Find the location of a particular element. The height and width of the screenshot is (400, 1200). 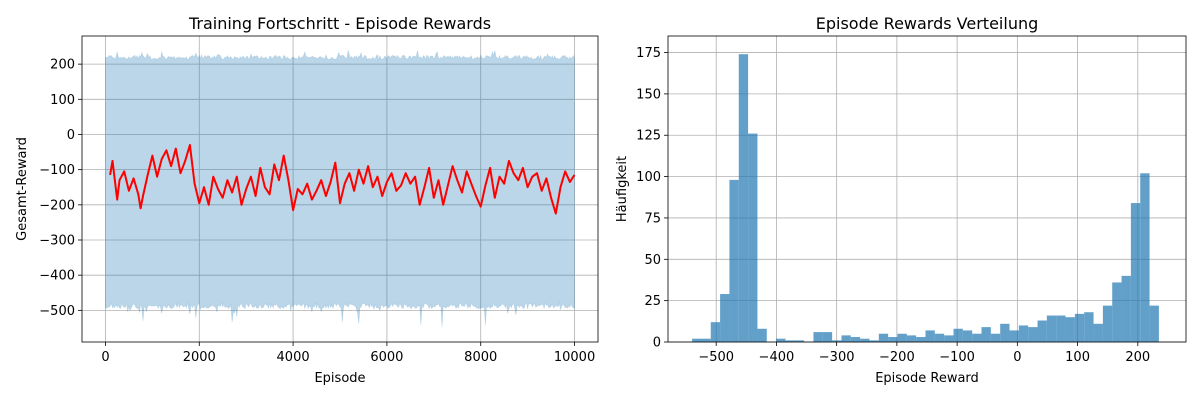

y-tick-label-left: 200 is located at coordinates (62, 65).